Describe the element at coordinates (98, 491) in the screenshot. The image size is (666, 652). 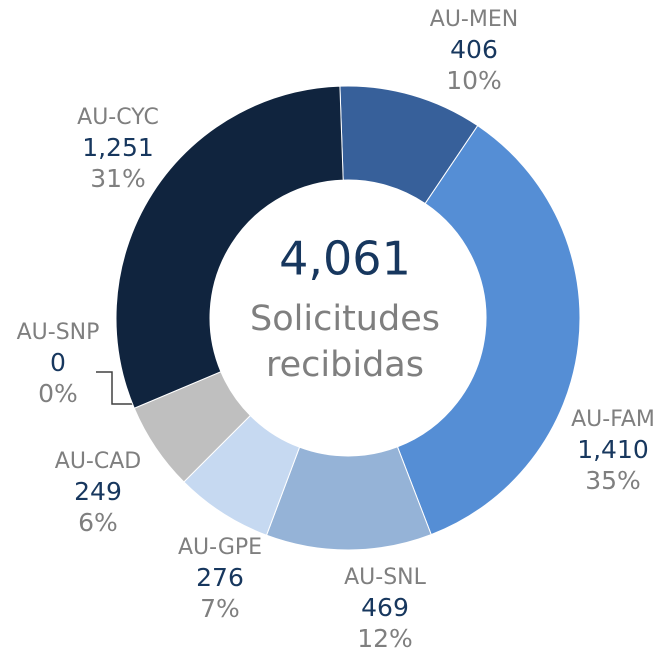
I see `slice-value: 249` at that location.